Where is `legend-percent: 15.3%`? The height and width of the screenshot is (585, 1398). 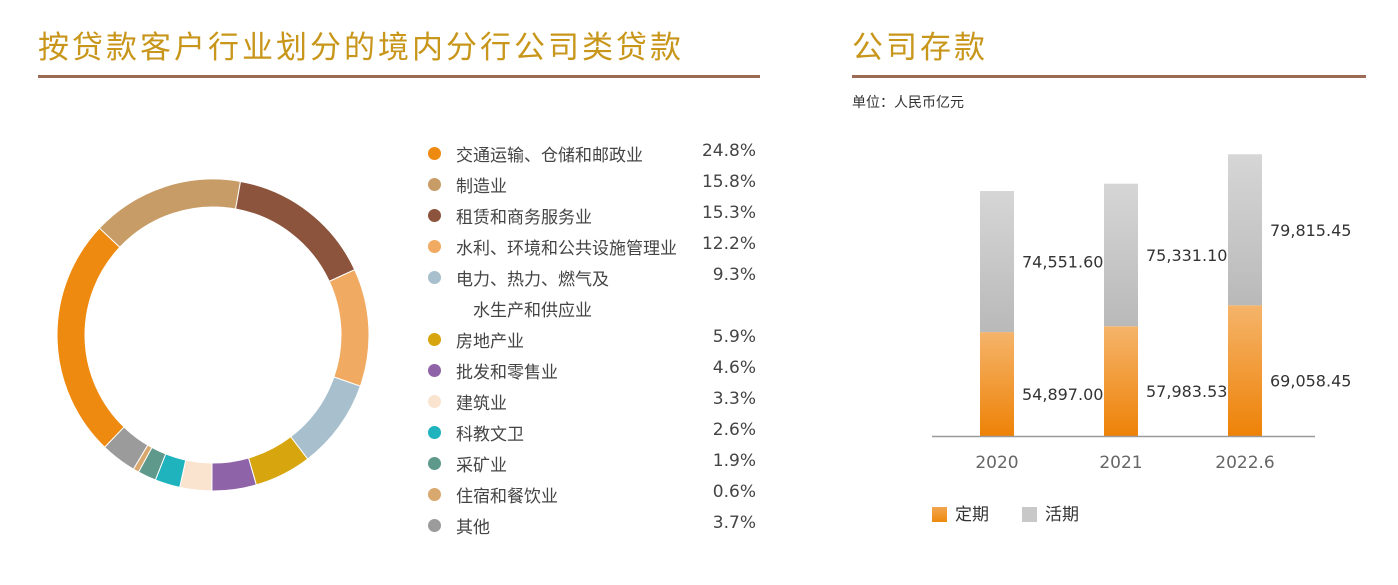 legend-percent: 15.3% is located at coordinates (728, 213).